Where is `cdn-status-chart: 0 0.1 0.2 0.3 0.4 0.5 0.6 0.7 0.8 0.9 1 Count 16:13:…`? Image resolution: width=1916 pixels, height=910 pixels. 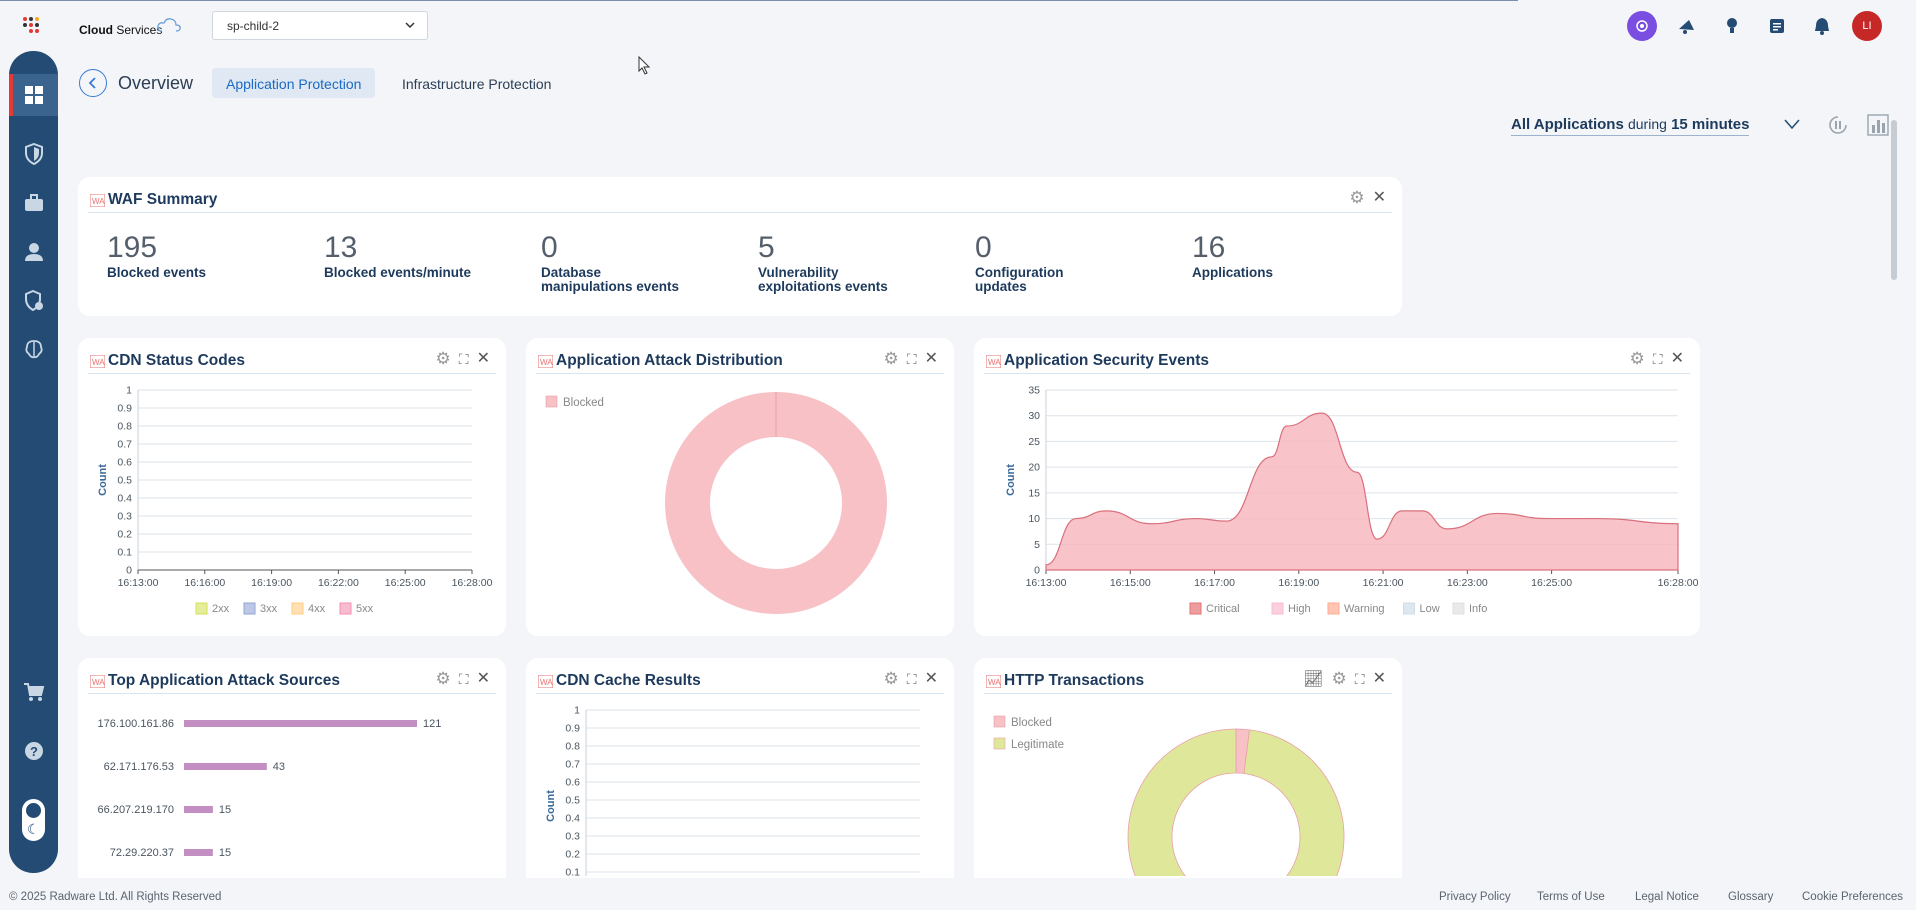
cdn-status-chart: 0 0.1 0.2 0.3 0.4 0.5 0.6 0.7 0.8 0.9 1 Count 16:13:… is located at coordinates (295, 500).